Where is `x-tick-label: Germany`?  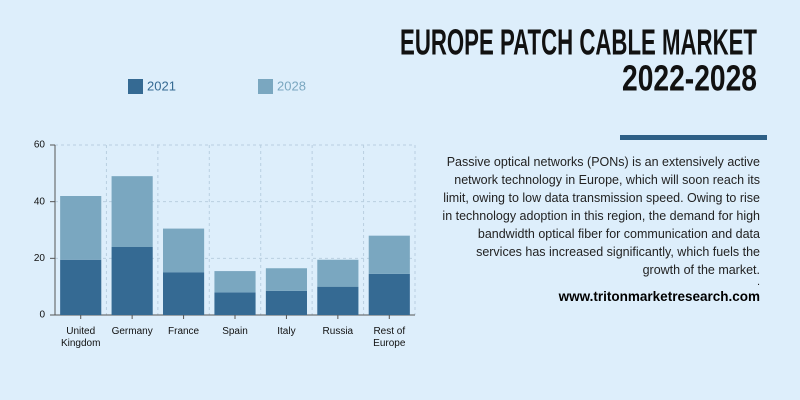
x-tick-label: Germany is located at coordinates (132, 331).